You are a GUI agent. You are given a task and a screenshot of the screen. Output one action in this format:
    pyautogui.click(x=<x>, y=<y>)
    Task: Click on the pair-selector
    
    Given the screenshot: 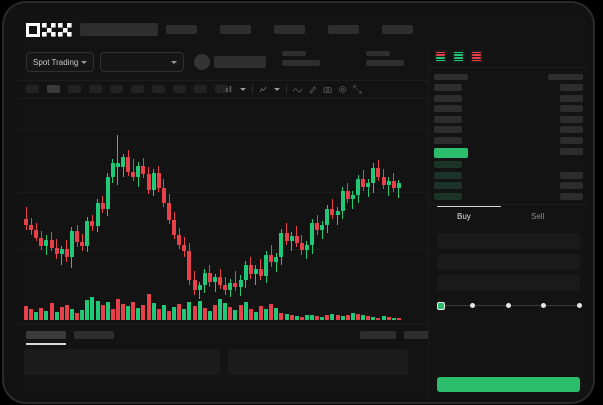 What is the action you would take?
    pyautogui.click(x=142, y=62)
    